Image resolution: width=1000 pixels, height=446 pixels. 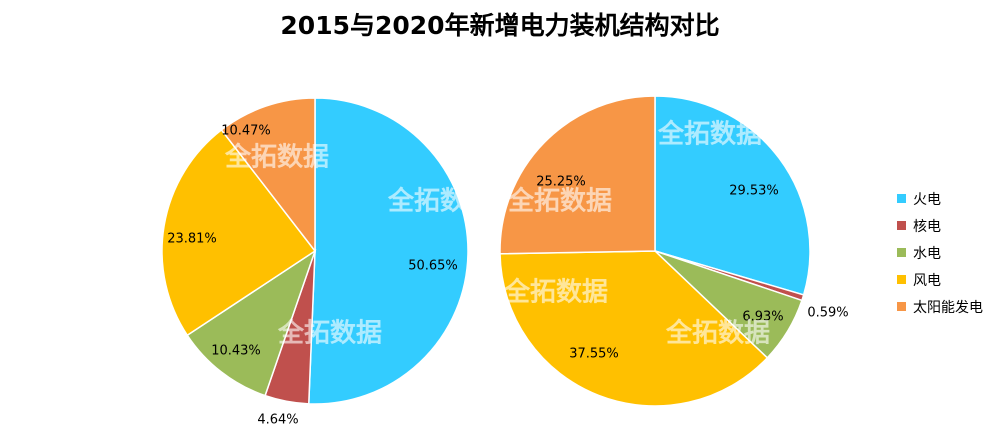 I want to click on pie-2020-label-fire: 29.53%, so click(x=754, y=191).